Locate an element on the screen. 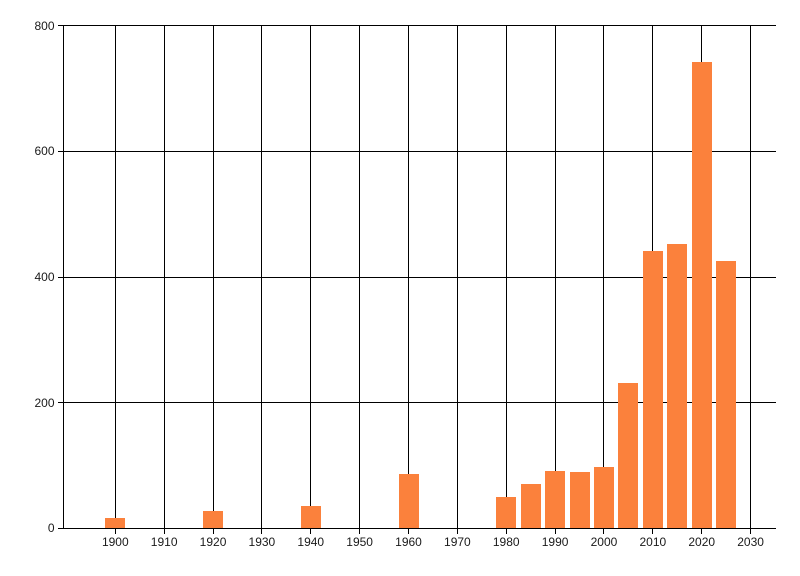  bar-2000 is located at coordinates (603, 498).